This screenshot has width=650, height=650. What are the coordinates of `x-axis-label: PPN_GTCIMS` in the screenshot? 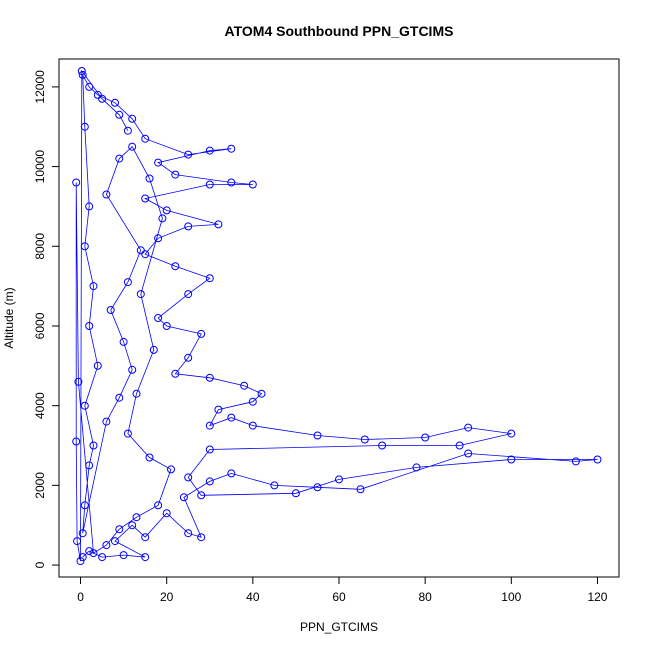 It's located at (339, 627).